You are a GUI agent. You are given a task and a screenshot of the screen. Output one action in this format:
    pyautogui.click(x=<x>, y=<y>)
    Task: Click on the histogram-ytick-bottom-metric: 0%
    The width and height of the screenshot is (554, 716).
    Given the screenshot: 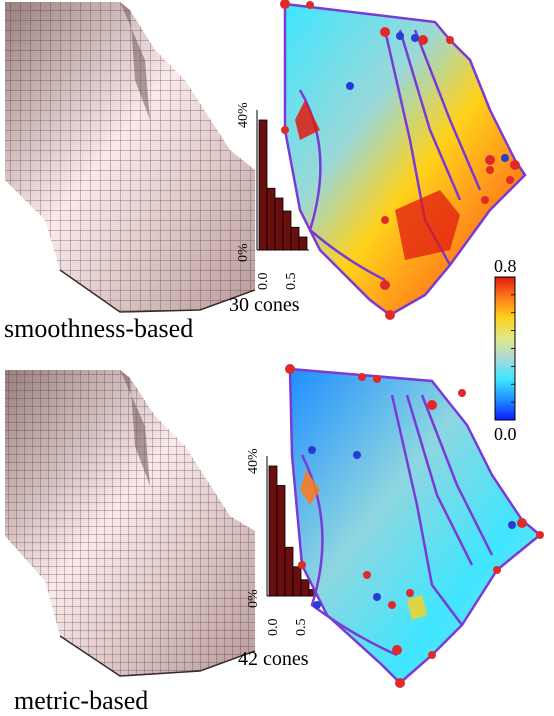 What is the action you would take?
    pyautogui.click(x=253, y=598)
    